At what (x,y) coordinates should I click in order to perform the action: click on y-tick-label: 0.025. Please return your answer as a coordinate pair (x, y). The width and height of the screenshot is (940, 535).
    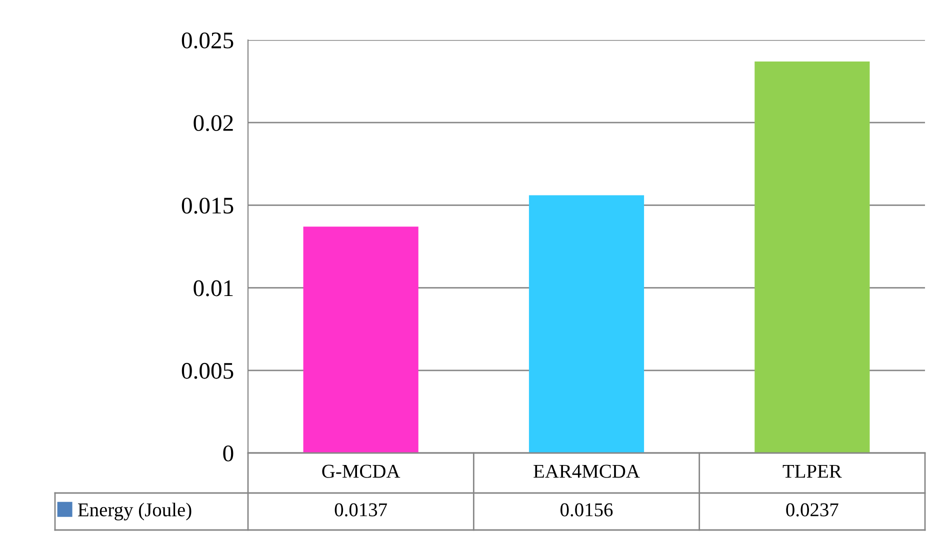
    Looking at the image, I should click on (208, 40).